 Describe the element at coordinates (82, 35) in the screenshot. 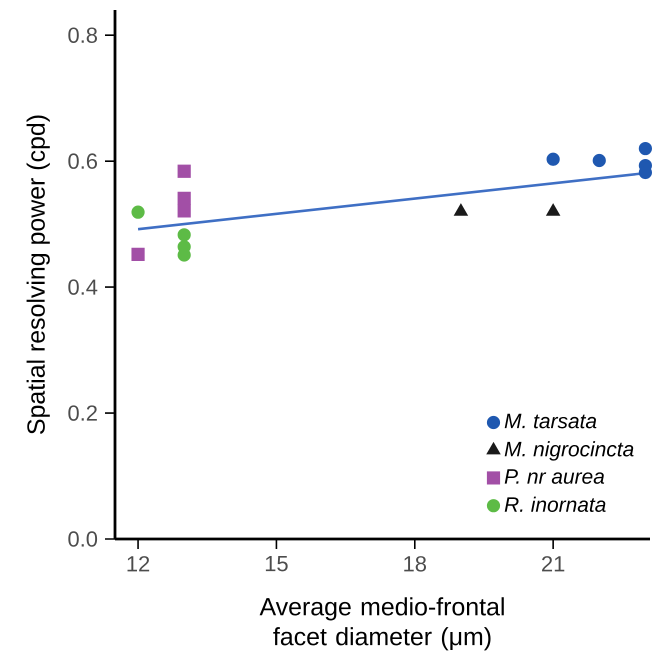

I see `y-tick-label: 0.8` at that location.